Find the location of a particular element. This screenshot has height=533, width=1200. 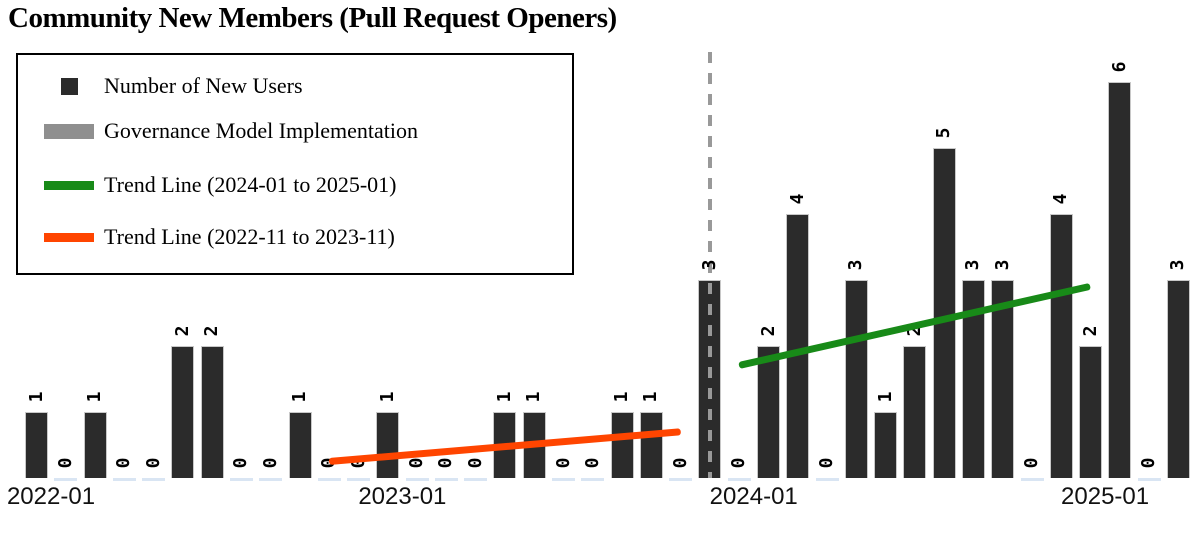

green-line-swatch-icon is located at coordinates (69, 185).